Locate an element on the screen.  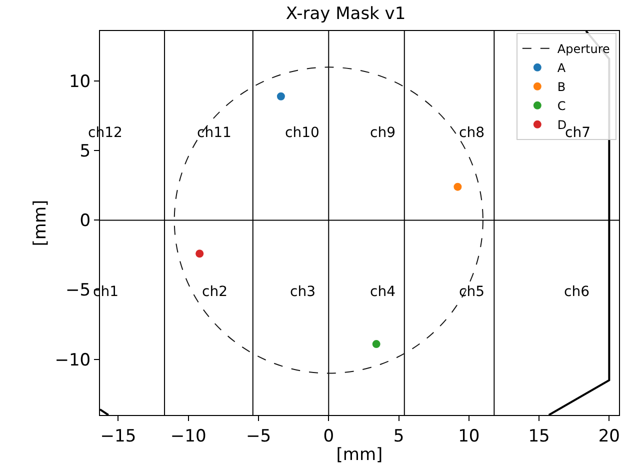
y-axis-title: [mm] is located at coordinates (40, 223).